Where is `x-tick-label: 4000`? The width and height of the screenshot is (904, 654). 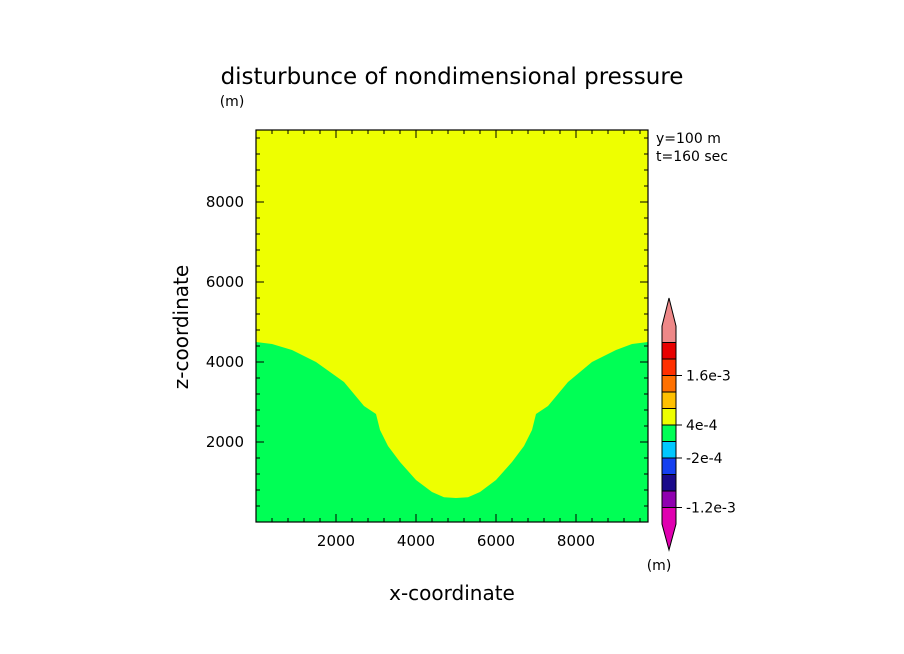 x-tick-label: 4000 is located at coordinates (416, 541).